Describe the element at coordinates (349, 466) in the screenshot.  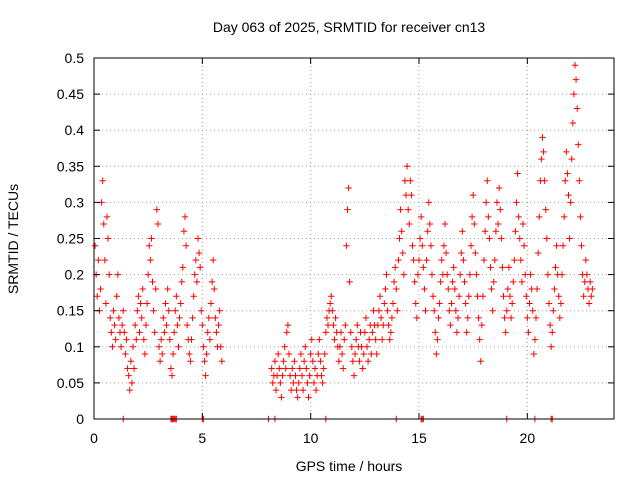
I see `x-axis-label: GPS time / hours` at that location.